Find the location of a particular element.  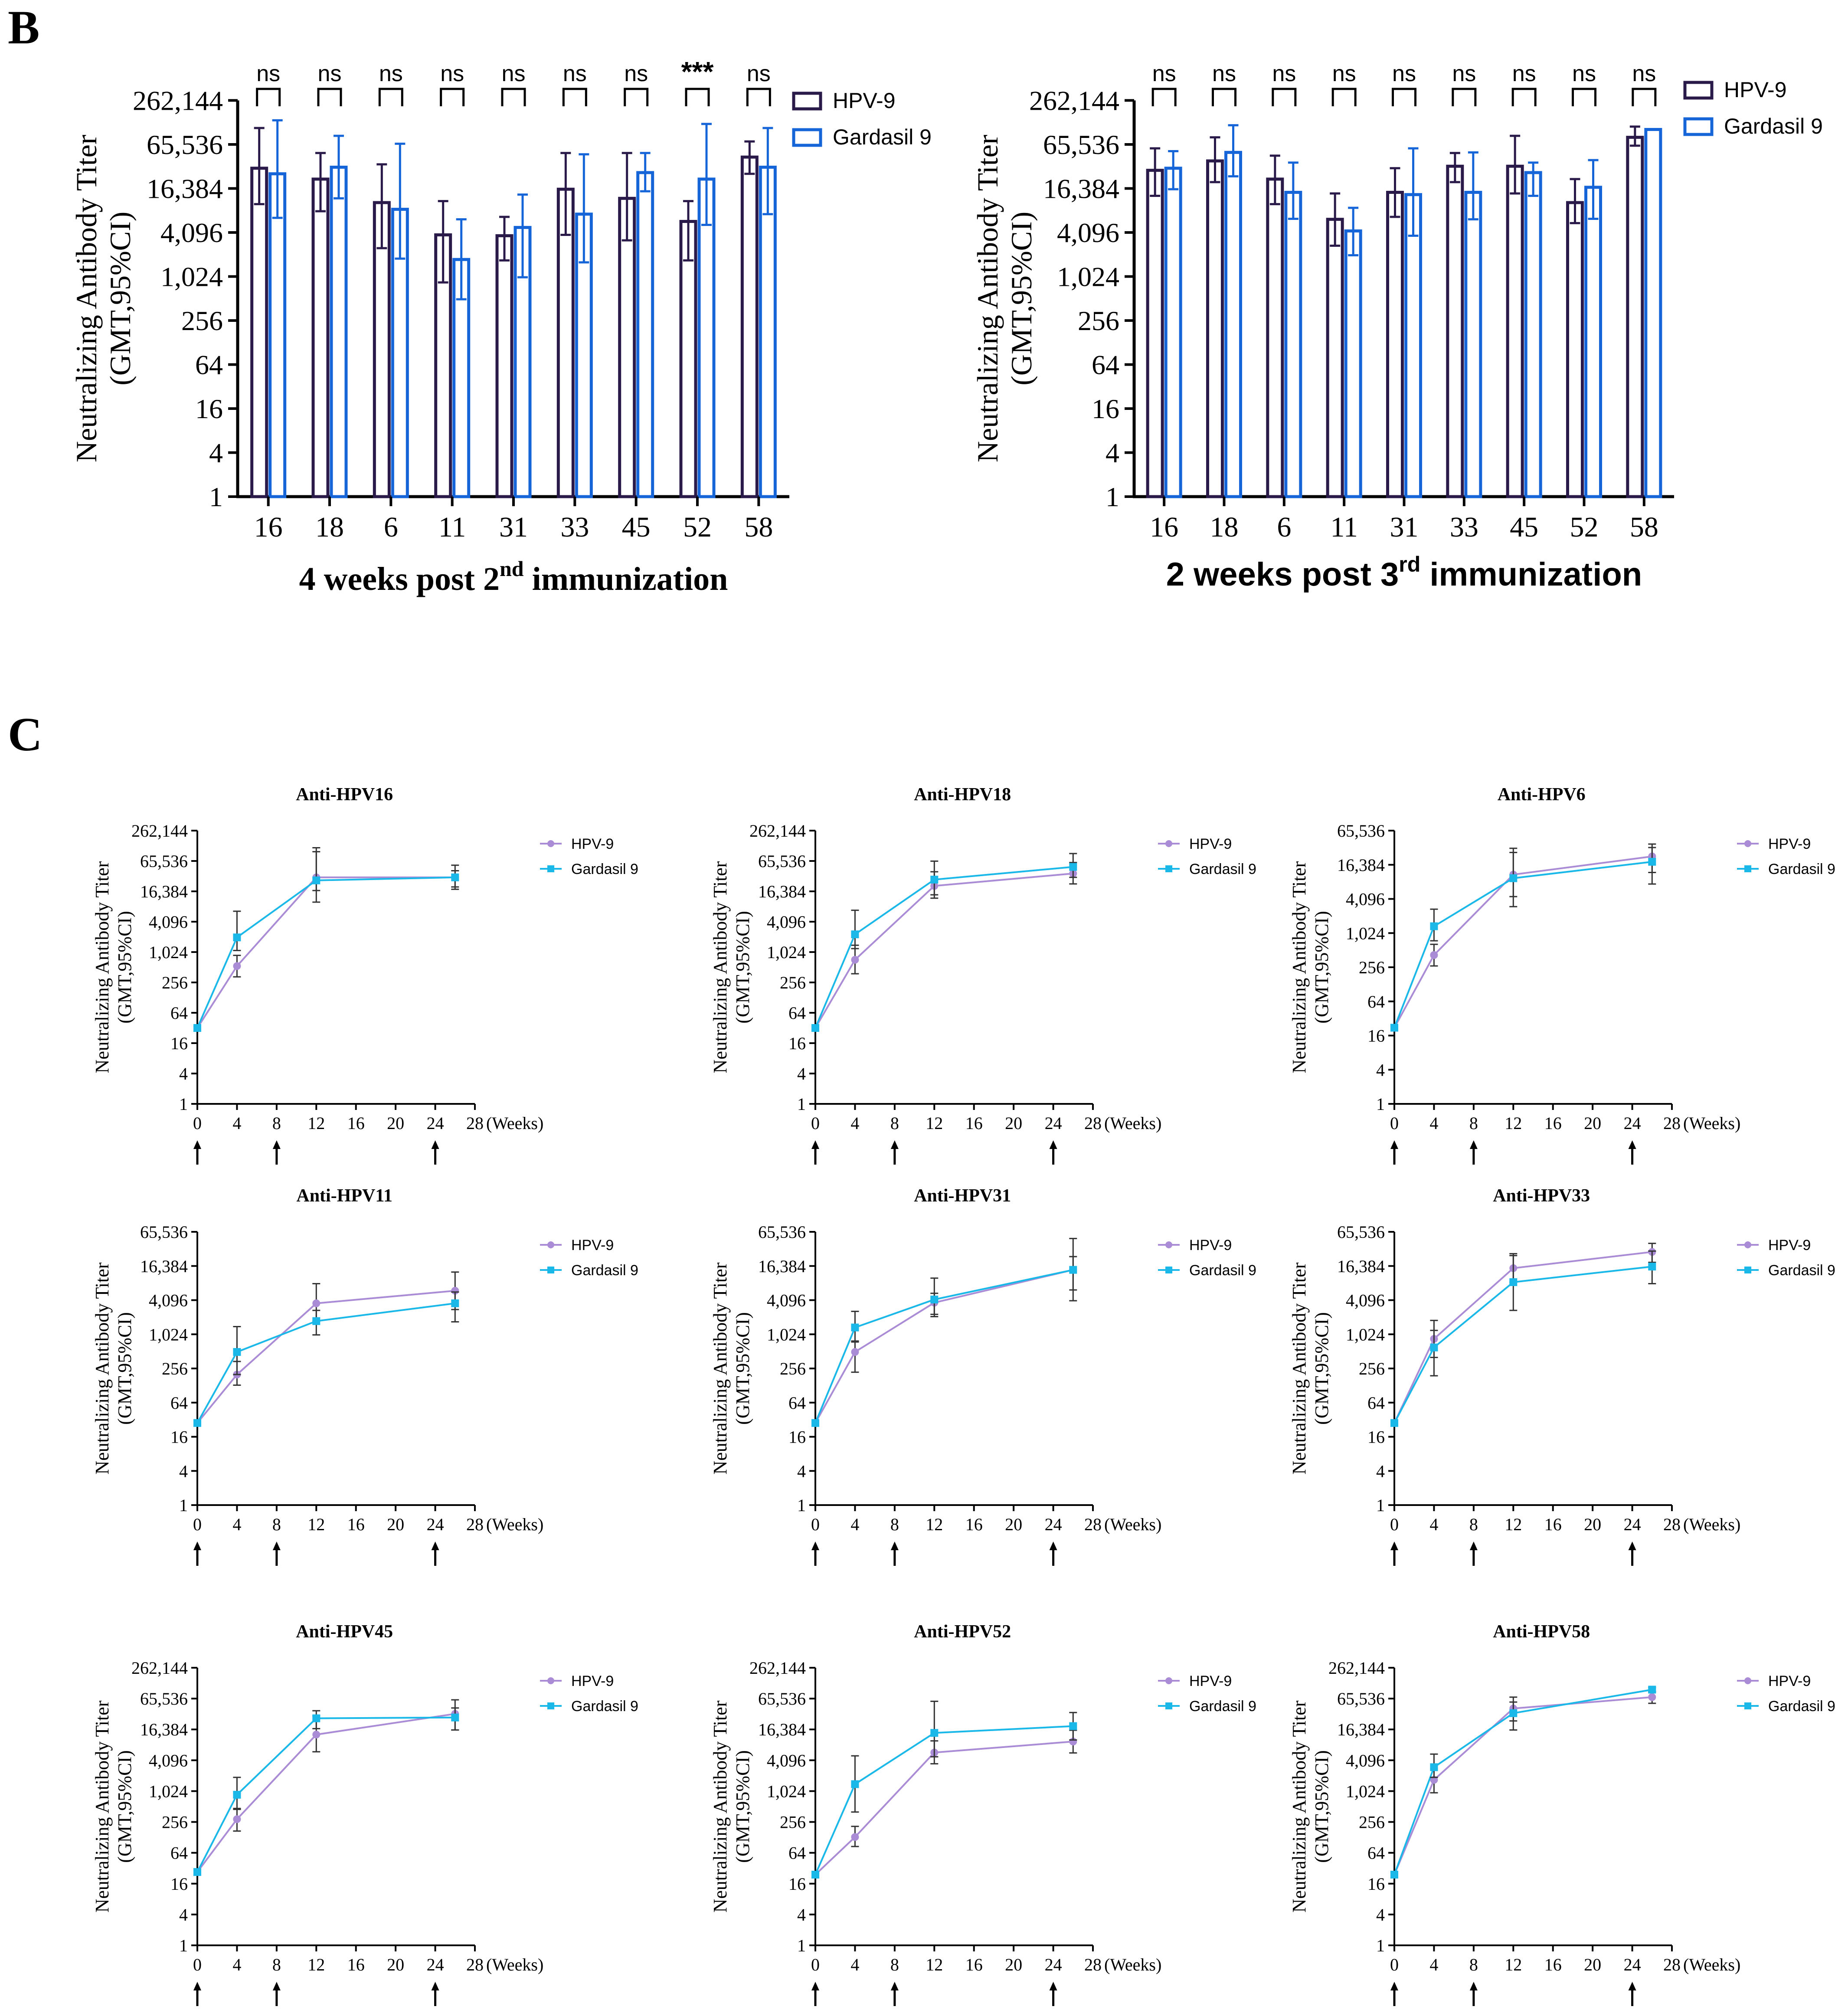

bar-Gardasil 9-45 is located at coordinates (645, 334).